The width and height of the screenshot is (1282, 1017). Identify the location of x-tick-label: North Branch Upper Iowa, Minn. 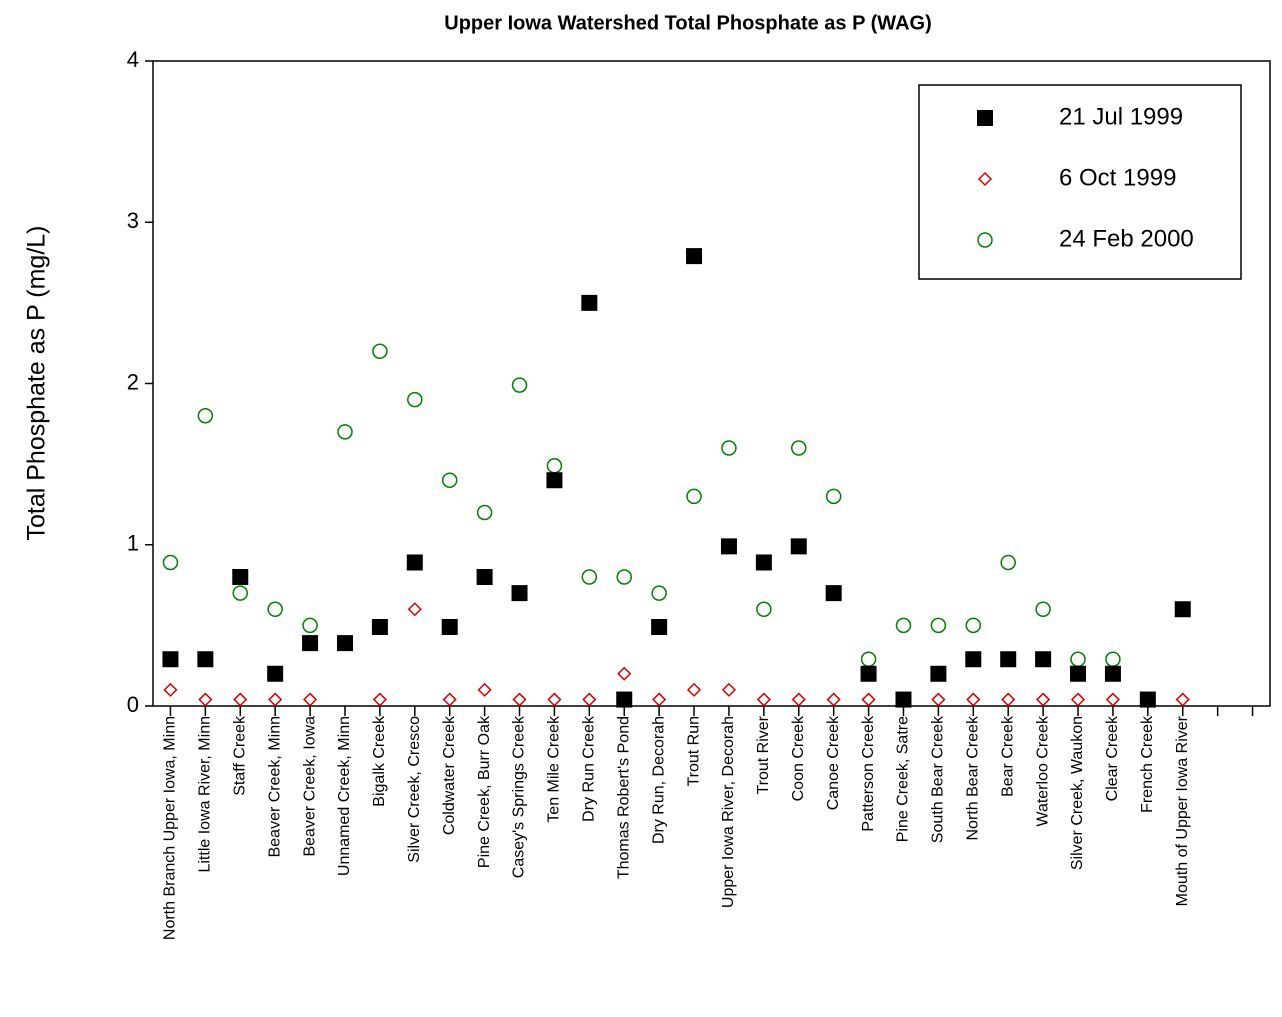
(170, 828).